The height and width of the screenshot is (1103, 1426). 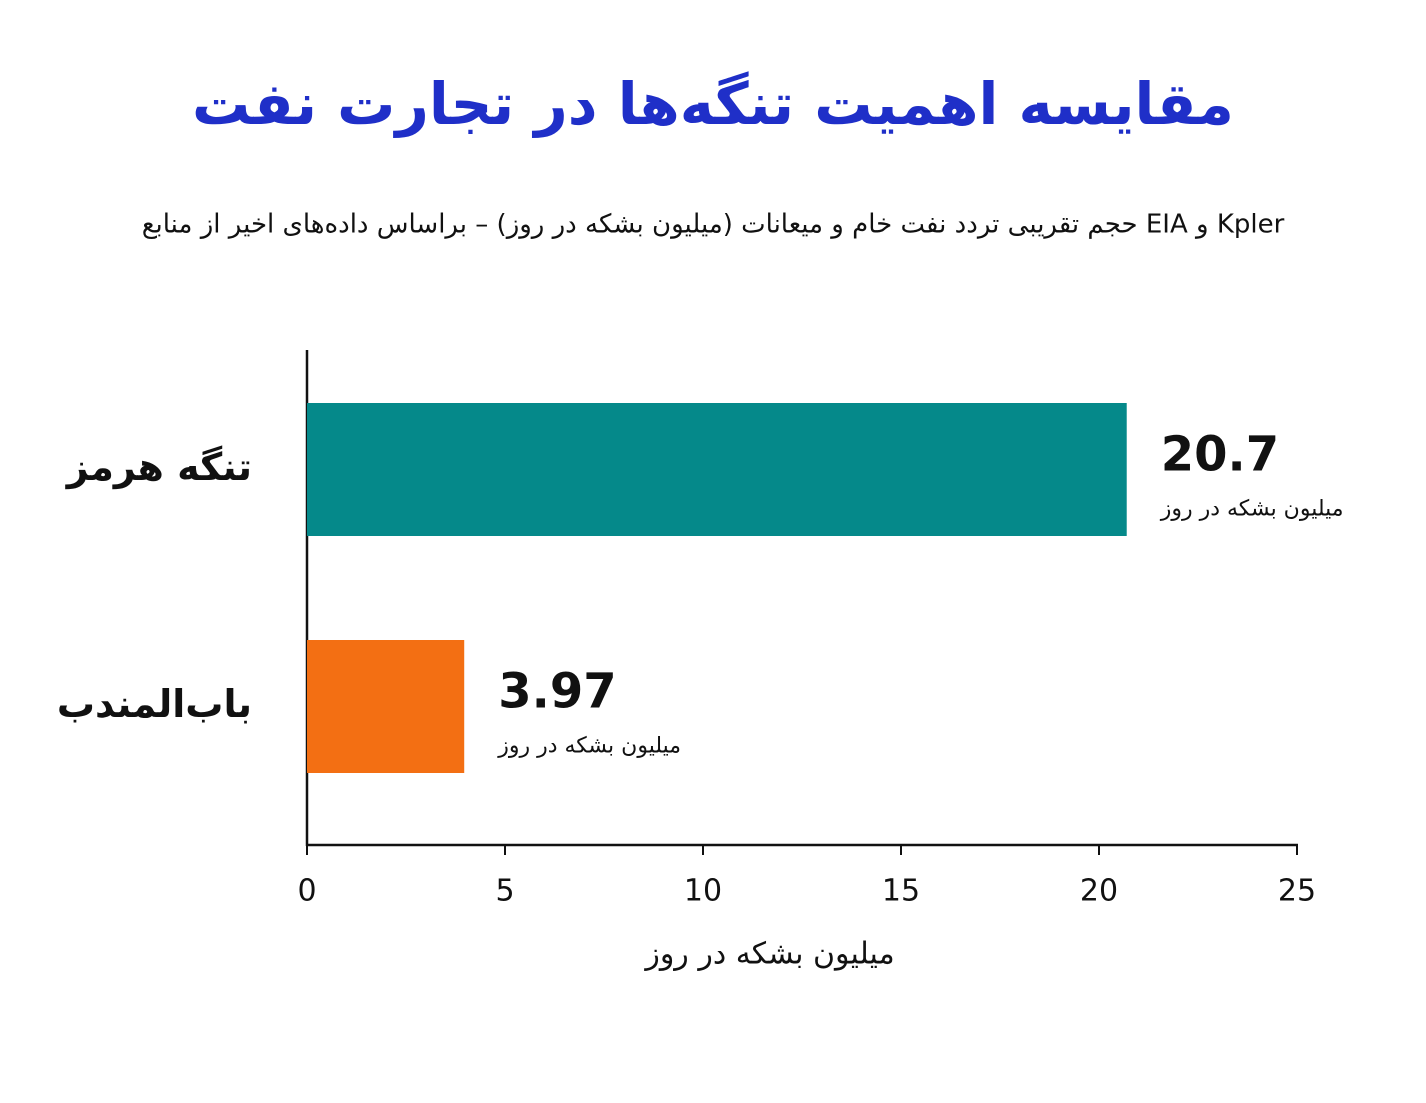 What do you see at coordinates (1099, 891) in the screenshot?
I see `x-tick-label: 20` at bounding box center [1099, 891].